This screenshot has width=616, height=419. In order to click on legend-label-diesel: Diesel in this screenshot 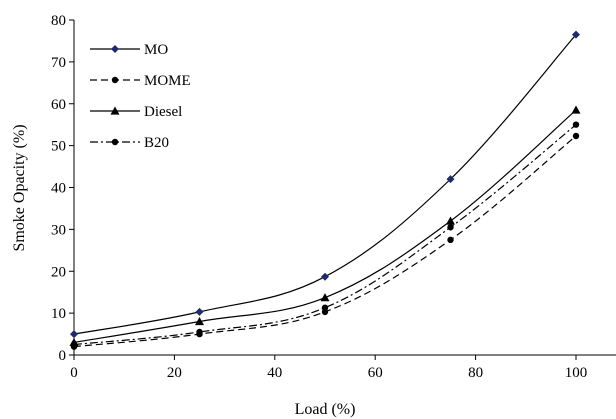, I will do `click(163, 112)`.